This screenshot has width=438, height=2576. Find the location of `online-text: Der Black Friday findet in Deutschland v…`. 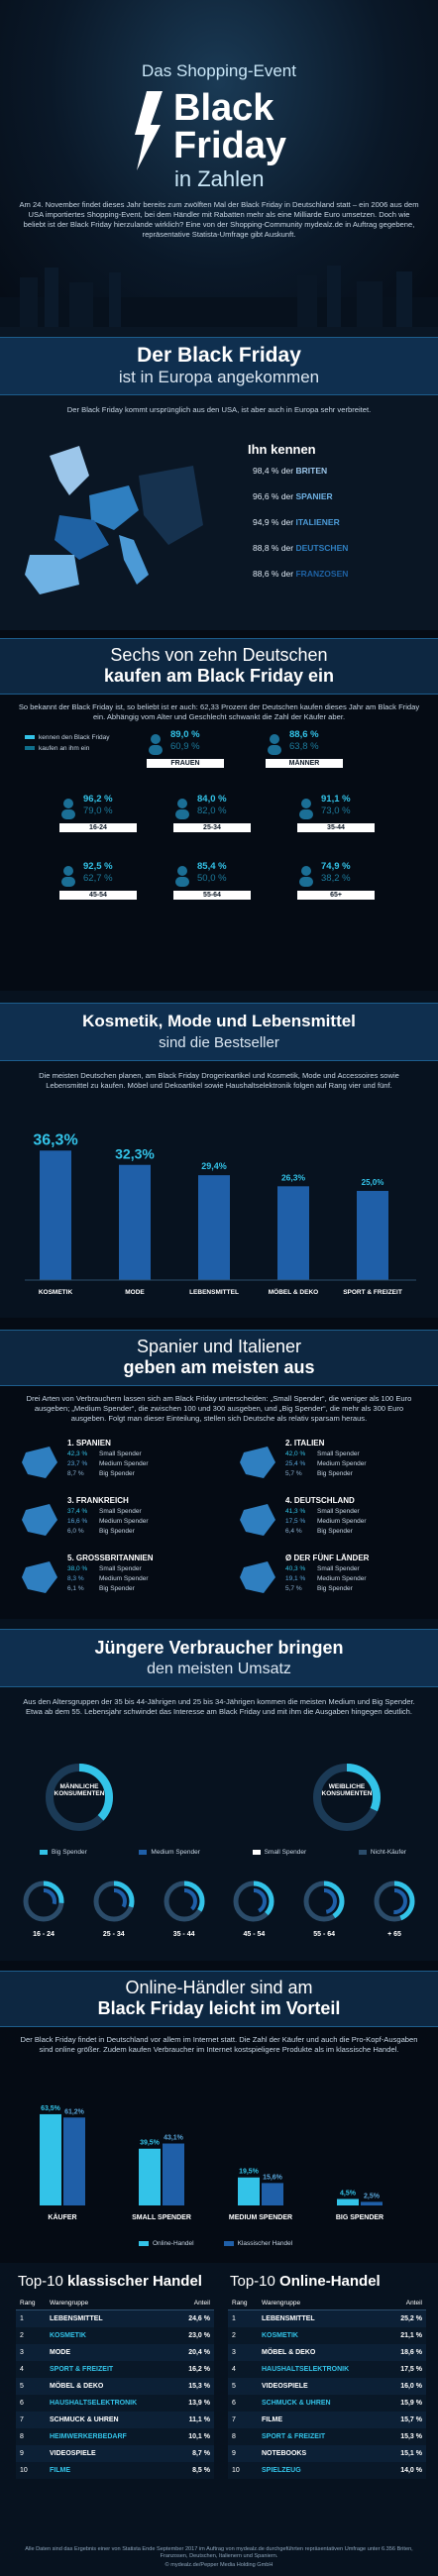

online-text: Der Black Friday findet in Deutschland v… is located at coordinates (219, 2045).